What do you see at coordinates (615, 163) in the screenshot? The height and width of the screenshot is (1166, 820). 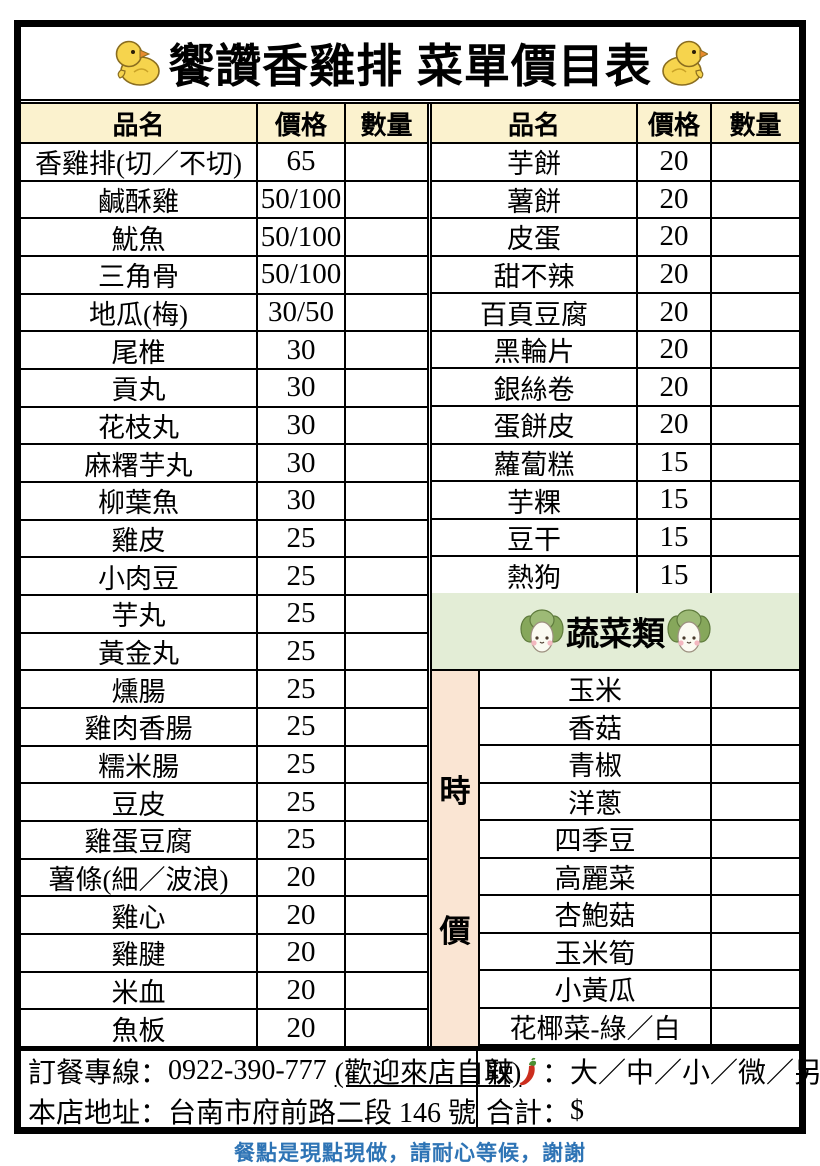 I see `menu-row: 芋餅 20` at bounding box center [615, 163].